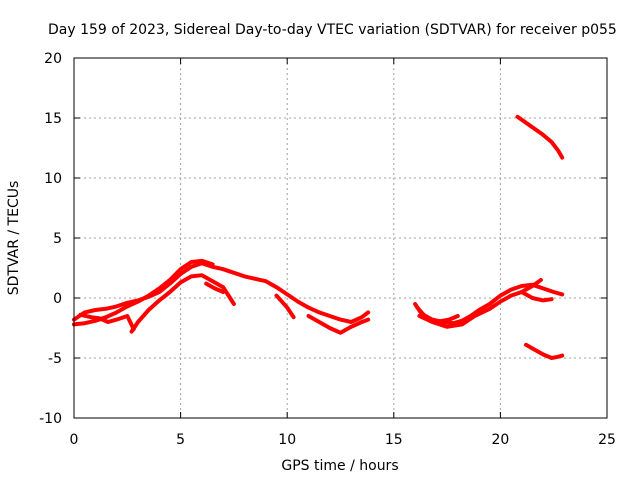 This screenshot has height=480, width=640. I want to click on x-tick-label: 15, so click(394, 440).